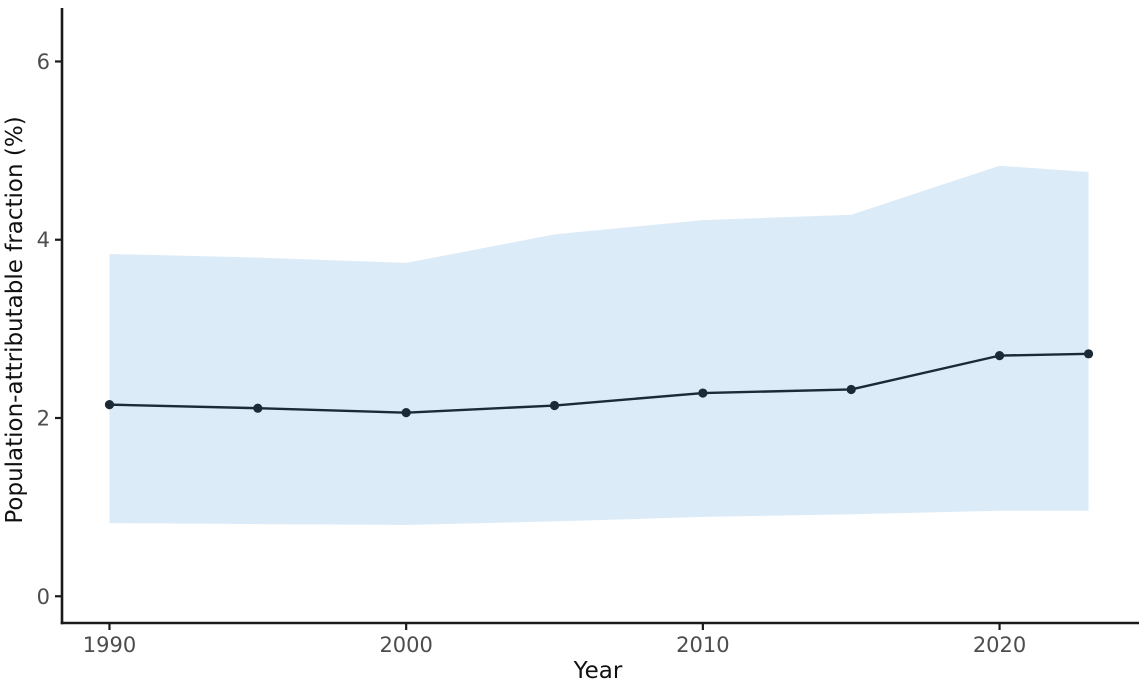  Describe the element at coordinates (15, 319) in the screenshot. I see `y-axis-title: Population-attributable fraction (%)` at that location.